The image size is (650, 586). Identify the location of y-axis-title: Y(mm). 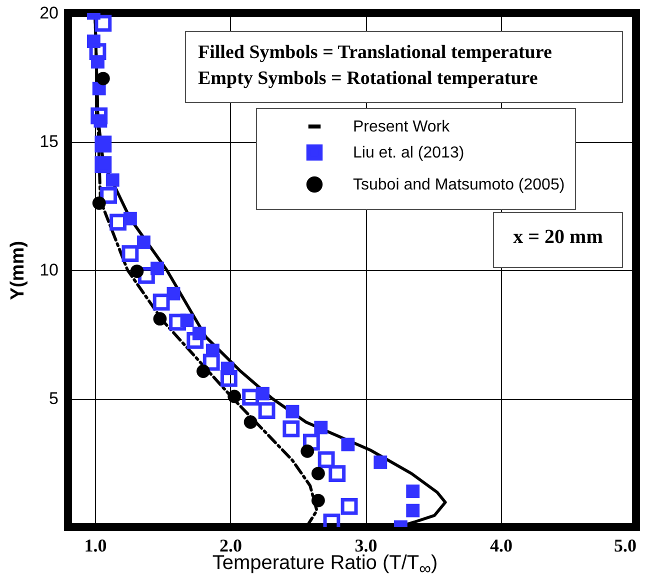
(18, 270).